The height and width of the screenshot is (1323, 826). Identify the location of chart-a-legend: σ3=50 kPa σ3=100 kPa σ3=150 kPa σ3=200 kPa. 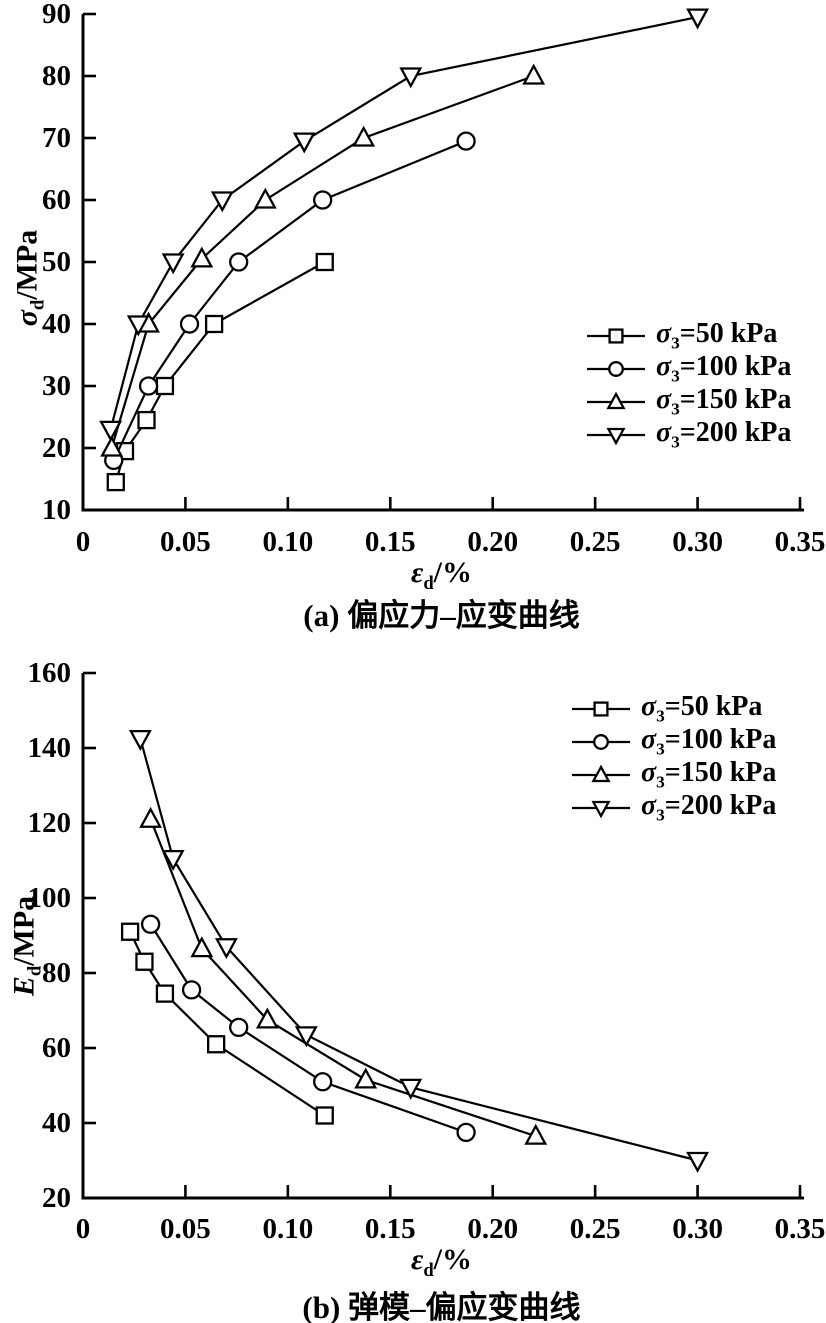
(688, 385).